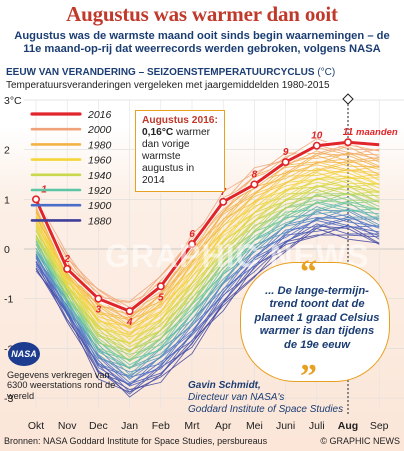 The width and height of the screenshot is (404, 451). Describe the element at coordinates (192, 234) in the screenshot. I see `series-2016-label: 6` at that location.